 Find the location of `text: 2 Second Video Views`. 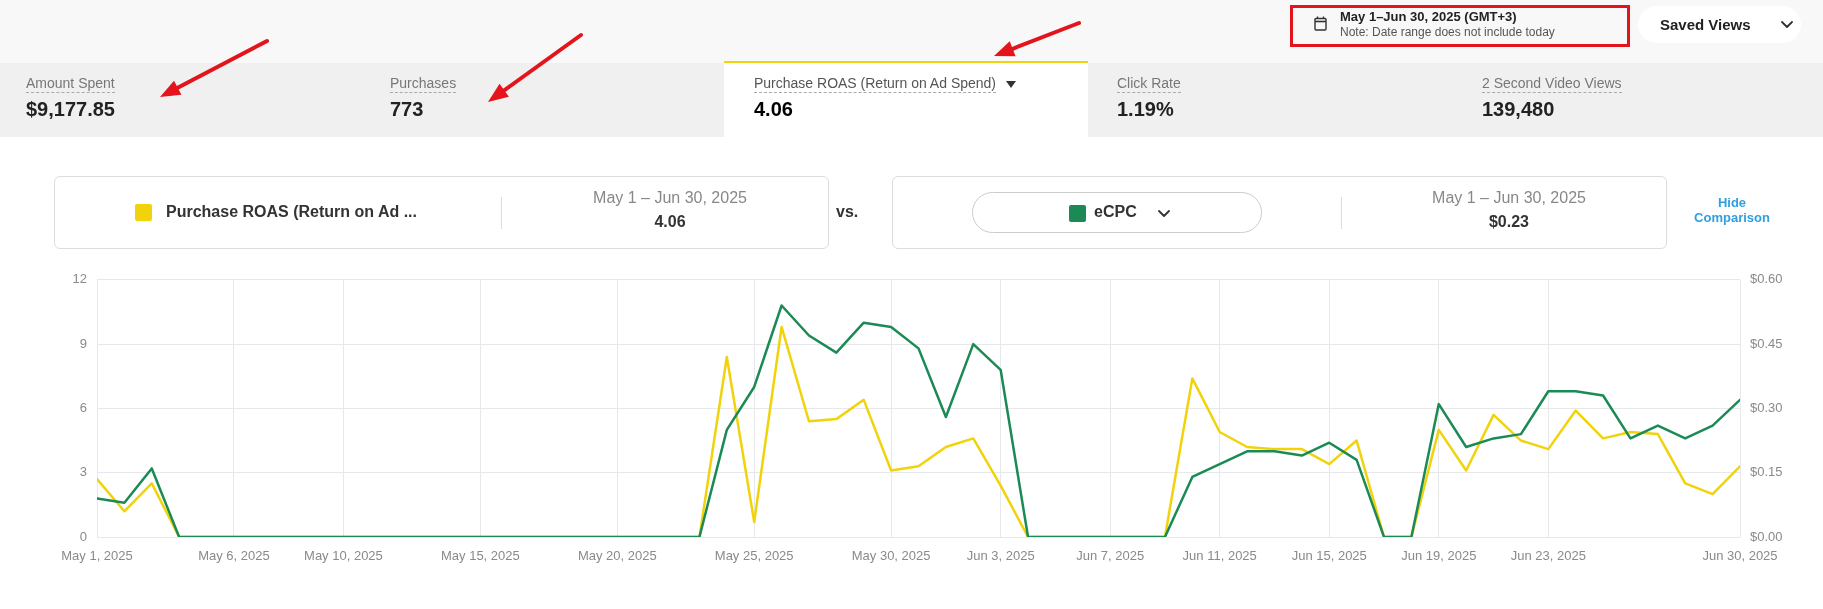

text: 2 Second Video Views is located at coordinates (1552, 84).